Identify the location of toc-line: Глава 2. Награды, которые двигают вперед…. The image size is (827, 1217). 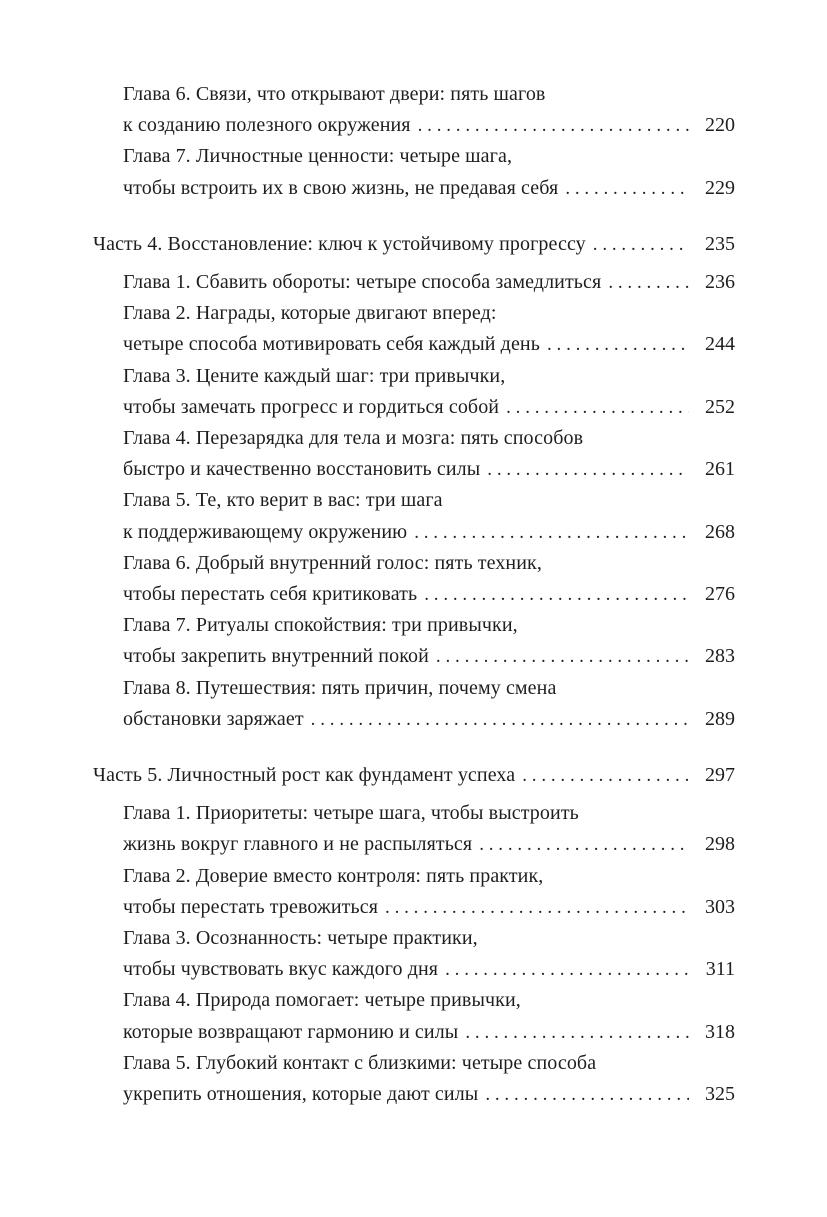
(429, 313).